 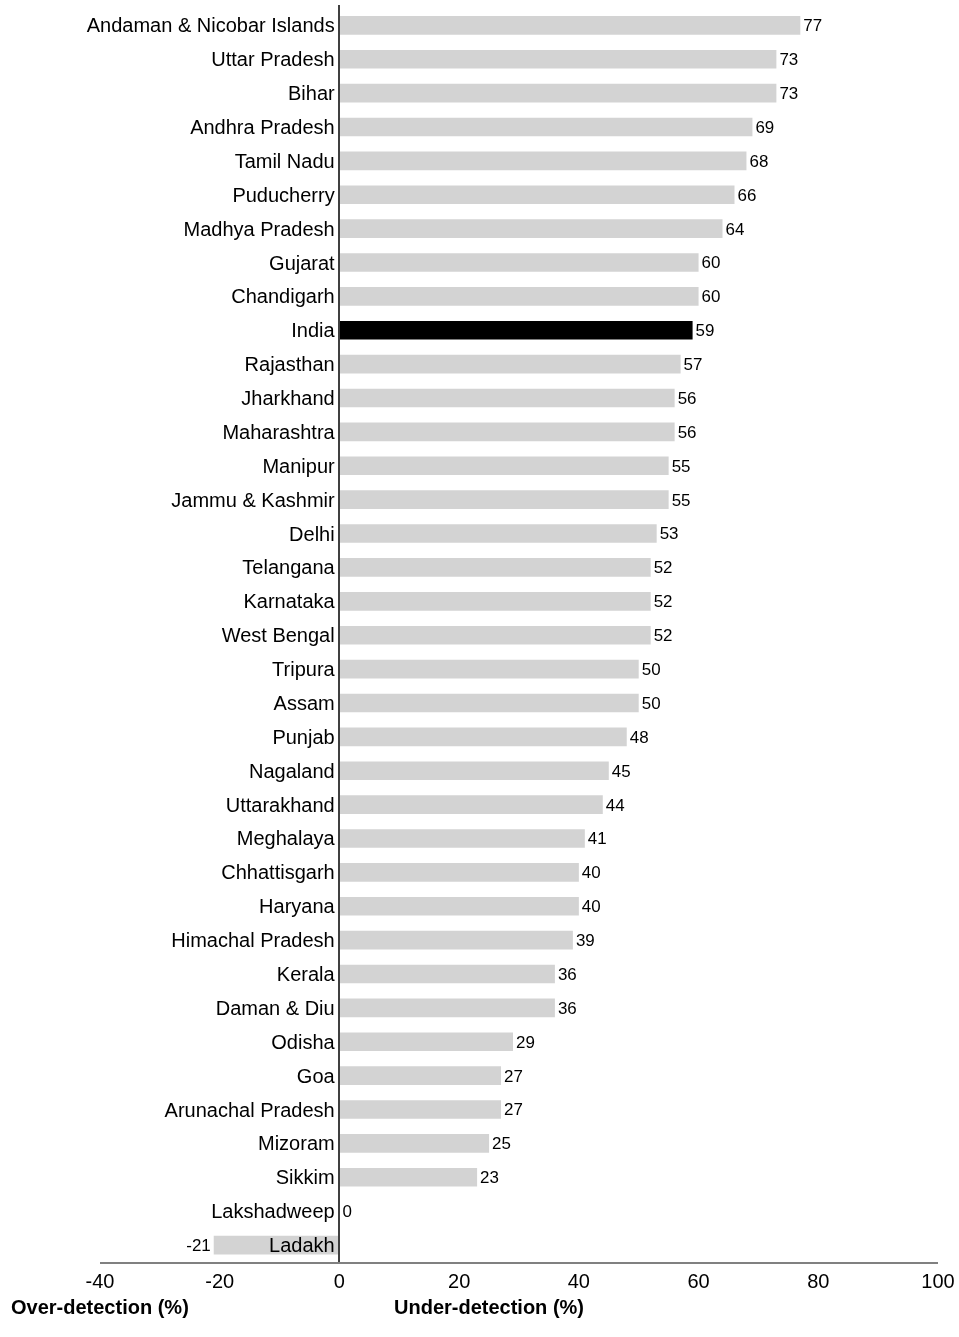 I want to click on y-tick-label: Chandigarh, so click(x=283, y=296).